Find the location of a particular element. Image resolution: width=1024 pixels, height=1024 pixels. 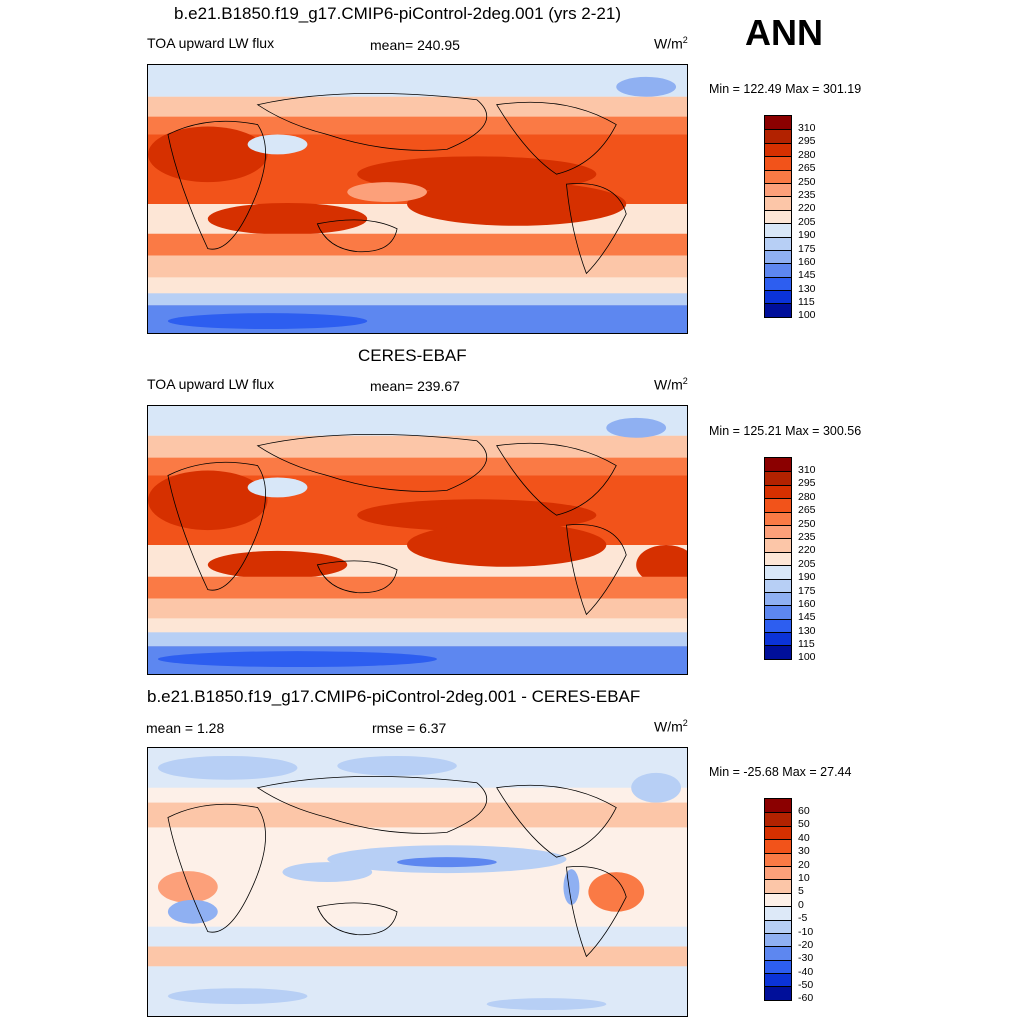

panel3-rmse-label: rmse = 6.37 is located at coordinates (409, 728).